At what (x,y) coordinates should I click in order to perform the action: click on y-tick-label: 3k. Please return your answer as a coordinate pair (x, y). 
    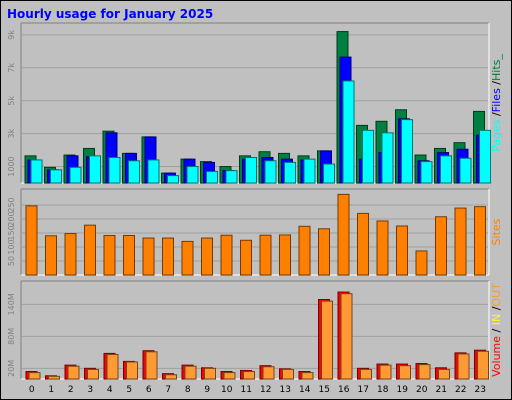
    Looking at the image, I should click on (11, 133).